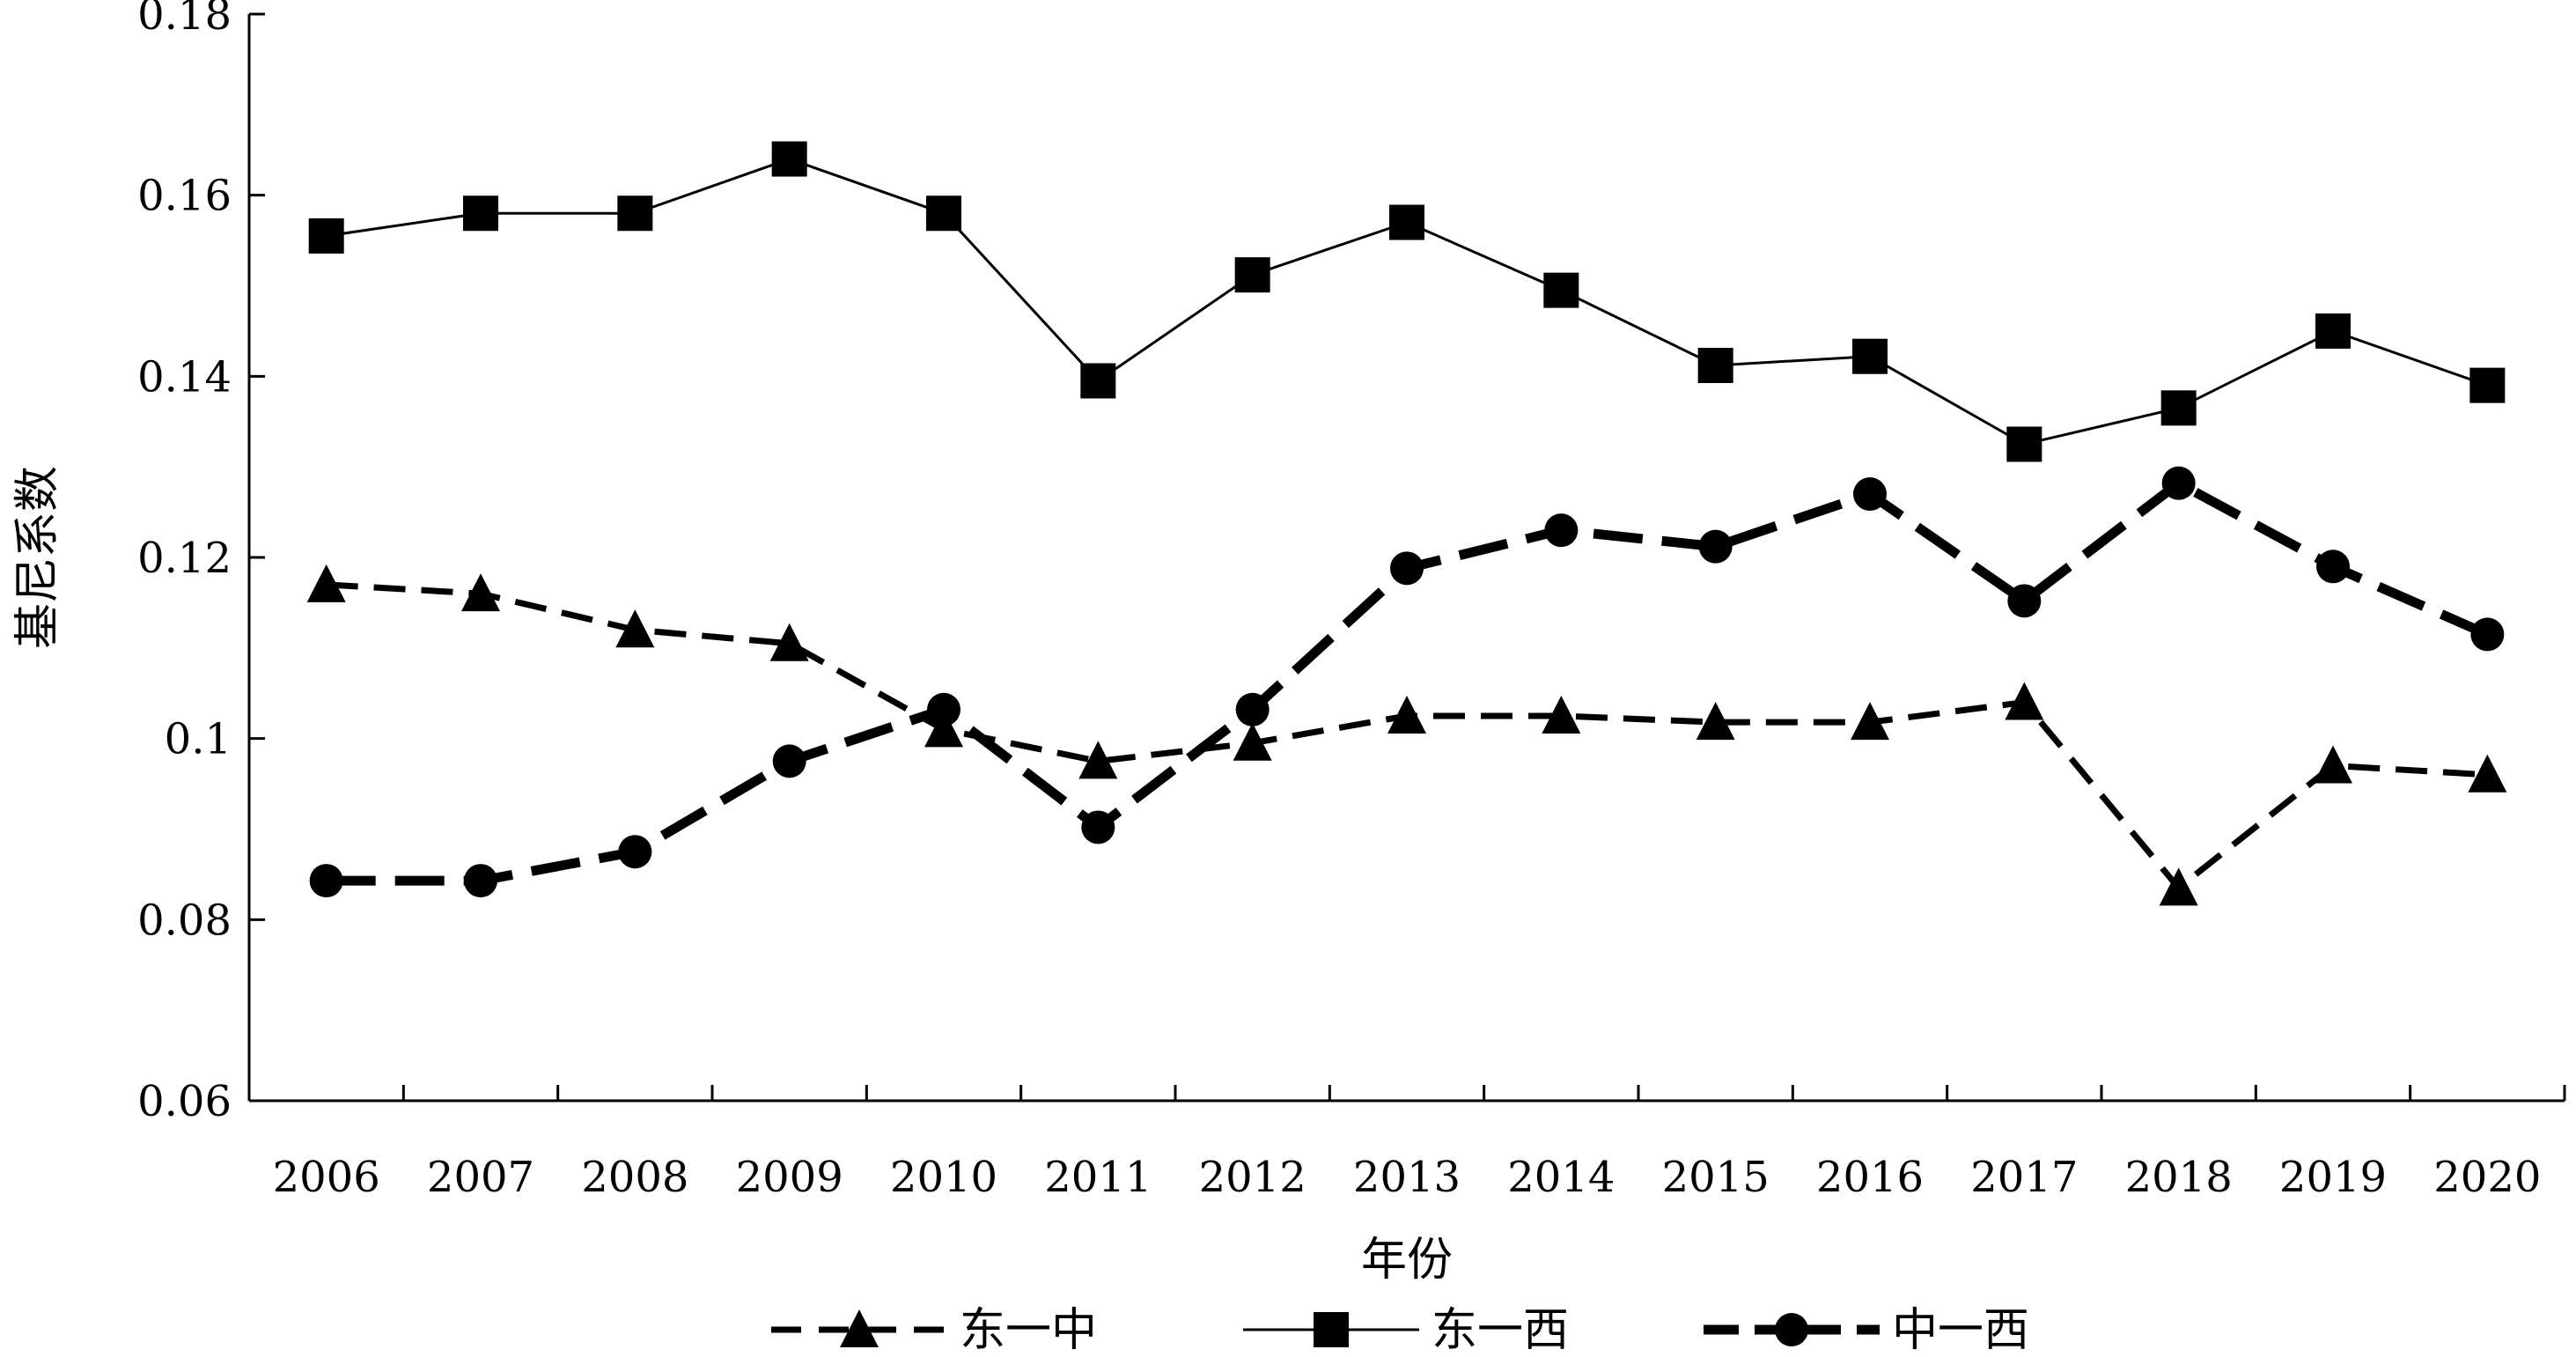  I want to click on x-tick-label: 2014, so click(1561, 1177).